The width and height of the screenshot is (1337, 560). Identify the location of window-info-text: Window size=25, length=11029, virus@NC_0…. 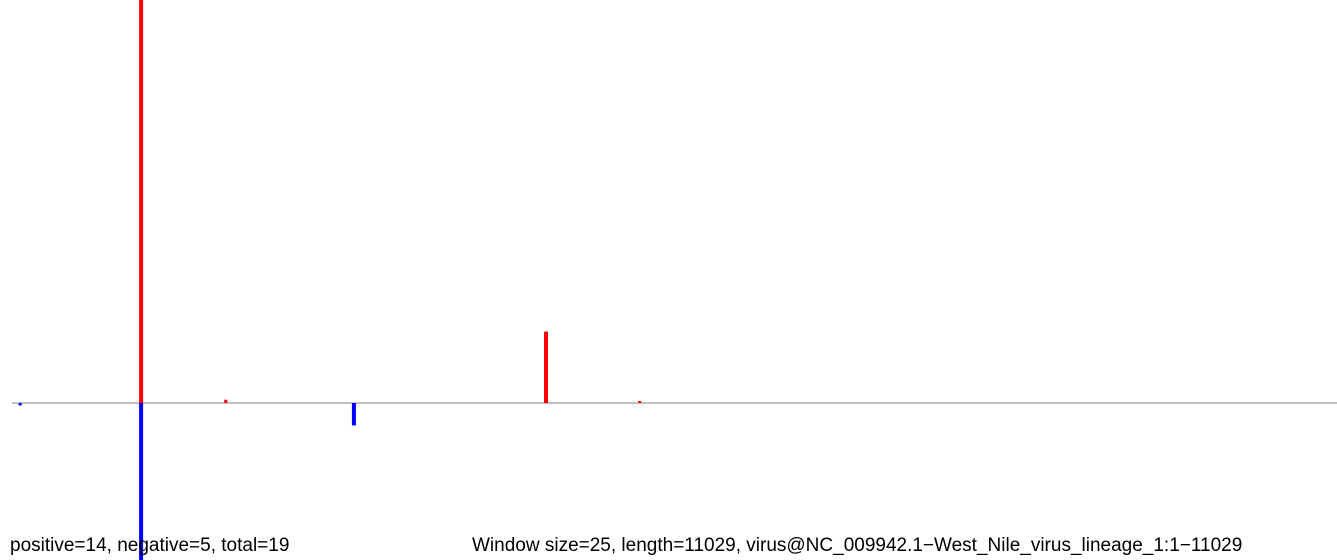
(857, 545).